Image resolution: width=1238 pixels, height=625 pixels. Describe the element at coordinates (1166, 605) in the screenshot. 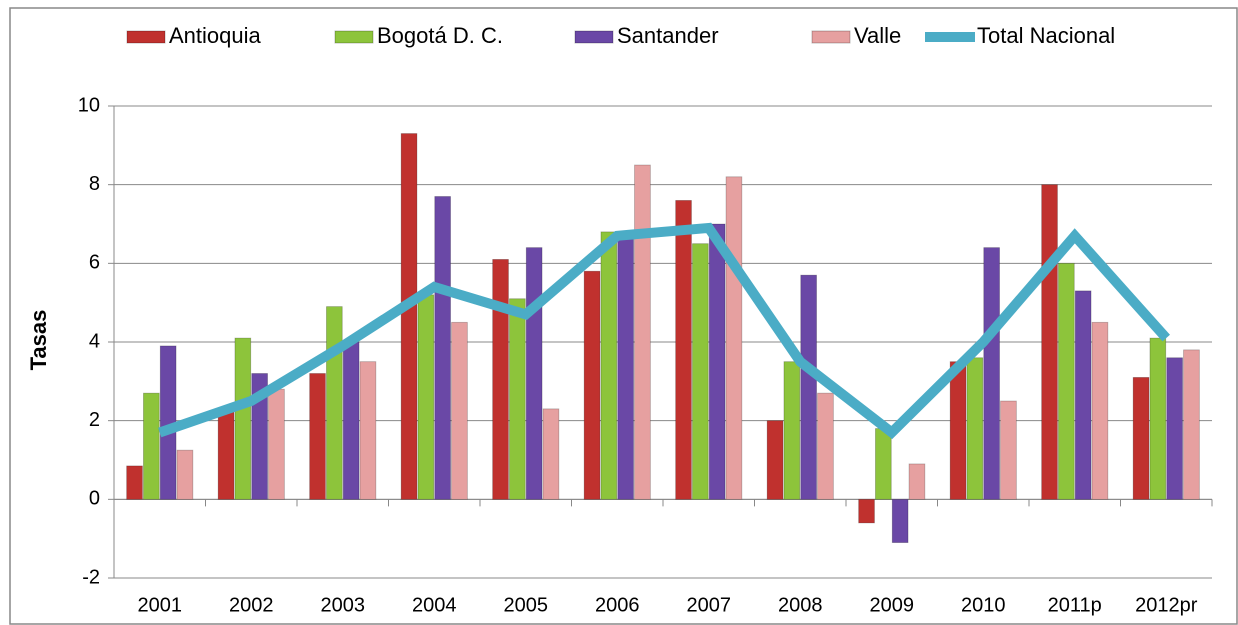

I see `x-tick-label: 2012pr` at that location.